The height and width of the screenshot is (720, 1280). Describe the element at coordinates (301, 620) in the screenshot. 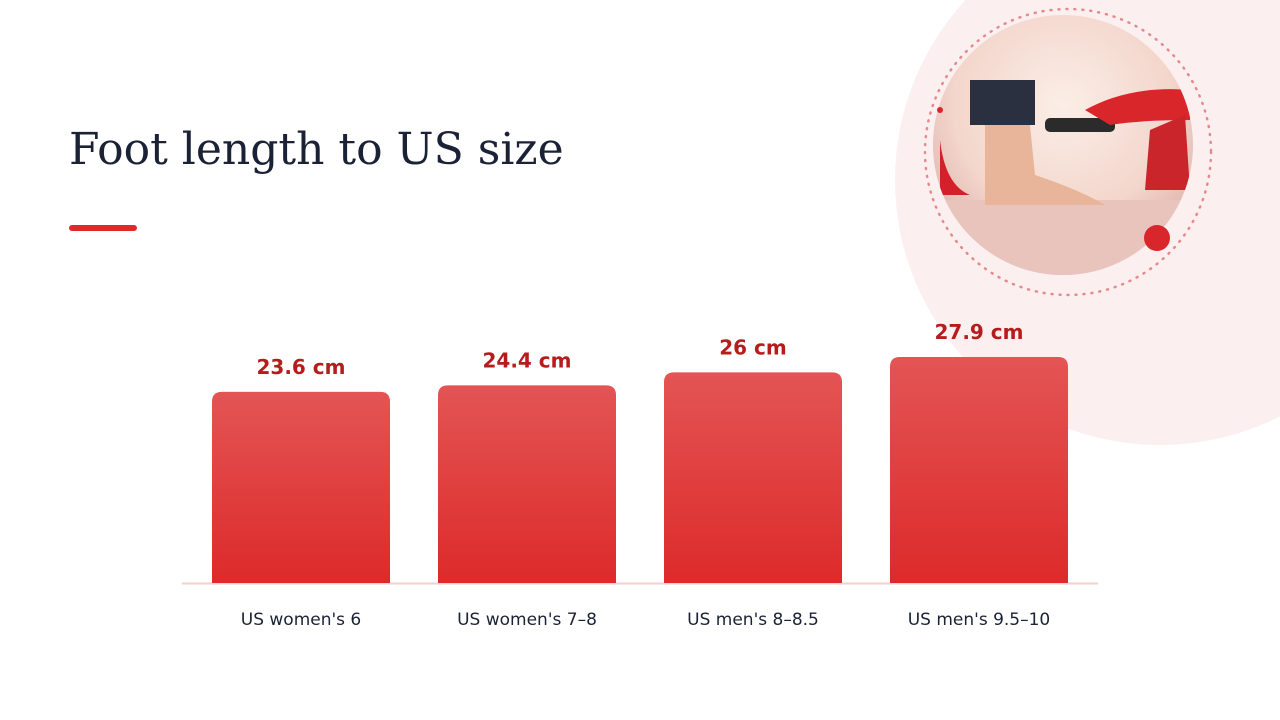

I see `x-tick-label: US women's 6` at that location.